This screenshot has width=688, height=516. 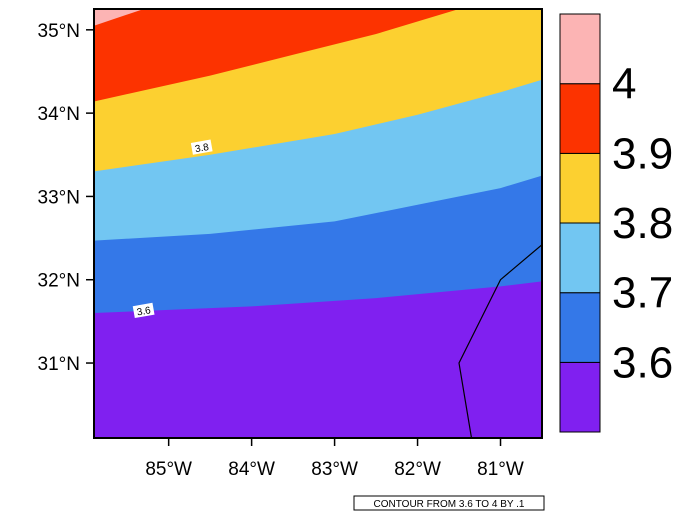 What do you see at coordinates (642, 153) in the screenshot?
I see `colorbar-label: 3.9` at bounding box center [642, 153].